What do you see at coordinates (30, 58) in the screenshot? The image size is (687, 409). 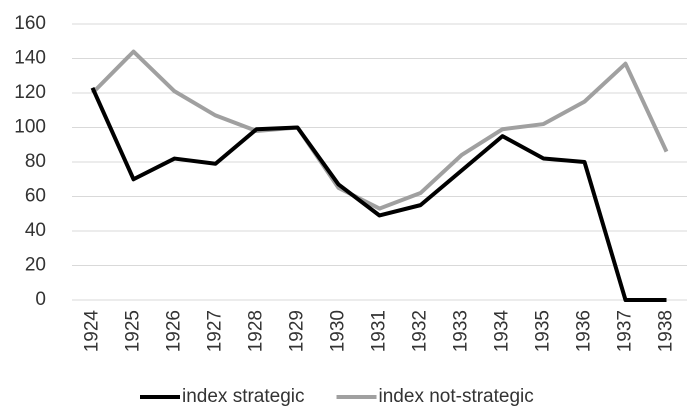 I see `y-tick-label: 140` at bounding box center [30, 58].